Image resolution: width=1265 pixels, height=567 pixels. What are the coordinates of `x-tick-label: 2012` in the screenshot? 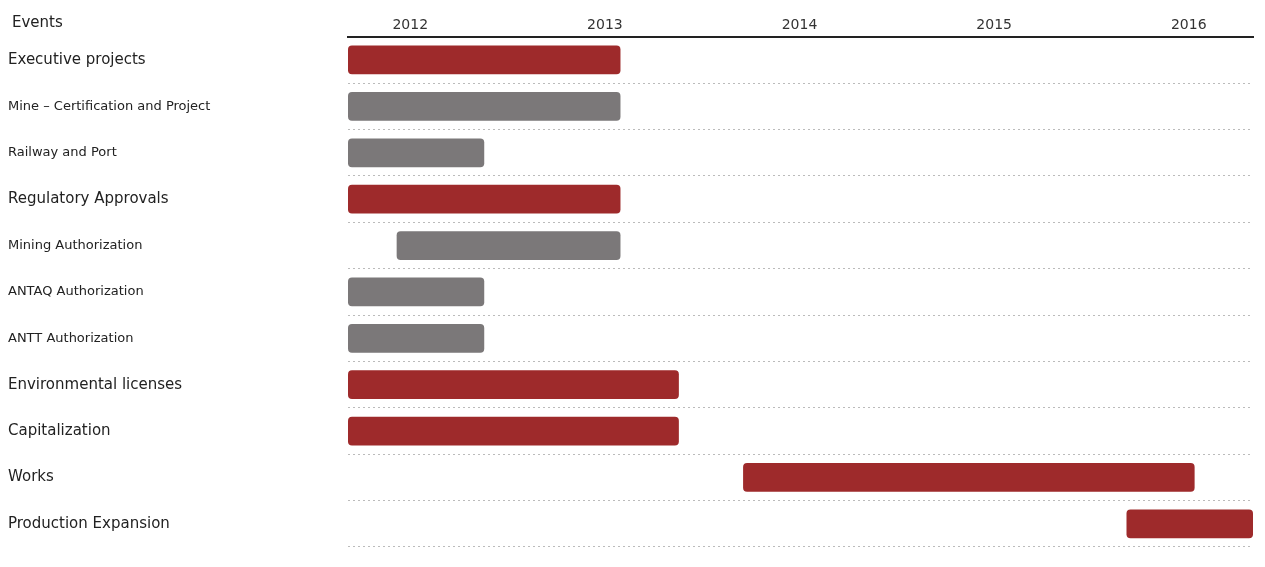 It's located at (410, 24).